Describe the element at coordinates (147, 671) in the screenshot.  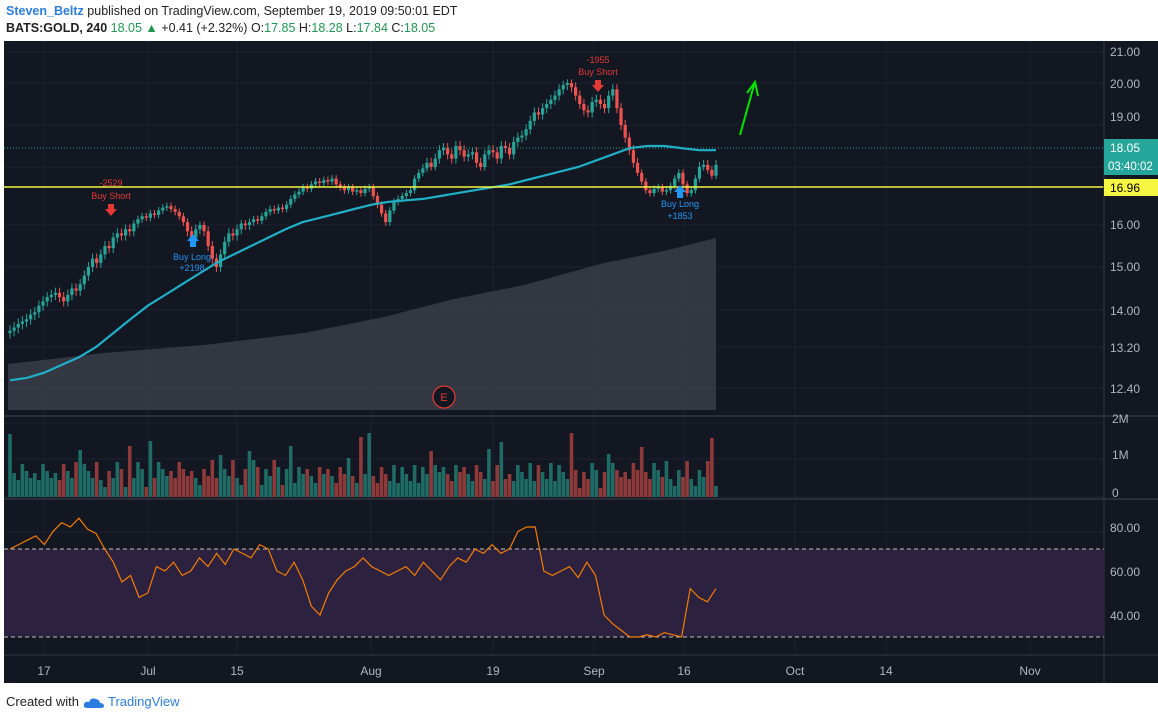
I see `time-tick: Jul` at that location.